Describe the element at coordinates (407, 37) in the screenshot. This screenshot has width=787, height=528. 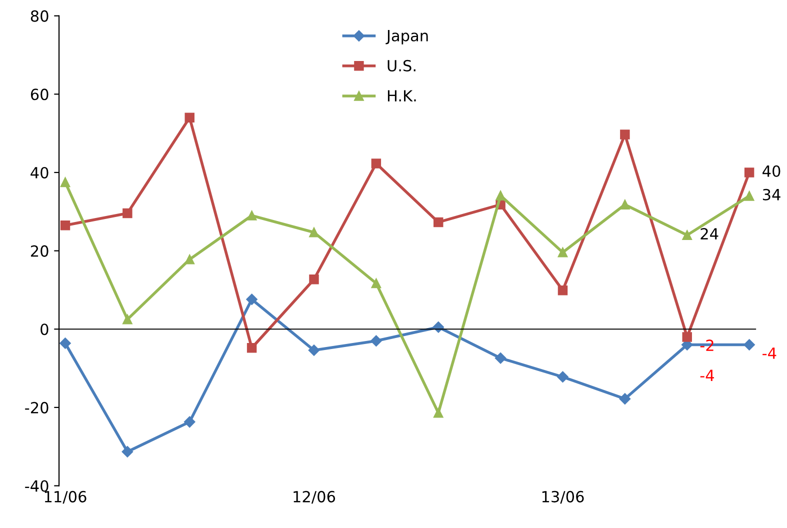
I see `legend-label: Japan` at that location.